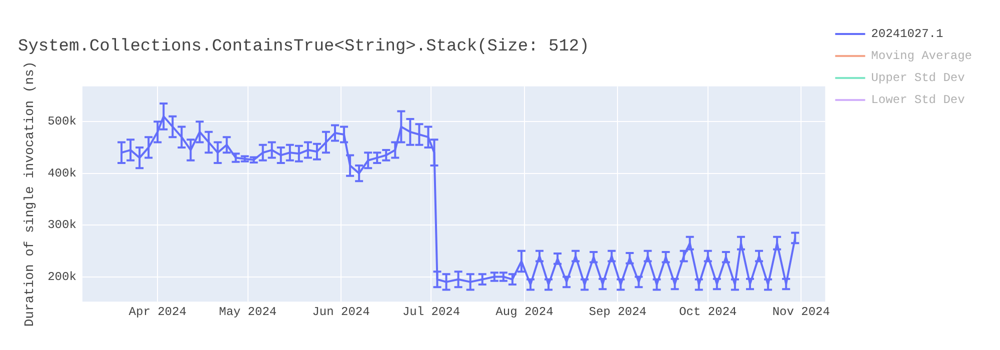 This screenshot has width=1000, height=350. What do you see at coordinates (708, 311) in the screenshot?
I see `x-tick-label: Oct 2024` at bounding box center [708, 311].